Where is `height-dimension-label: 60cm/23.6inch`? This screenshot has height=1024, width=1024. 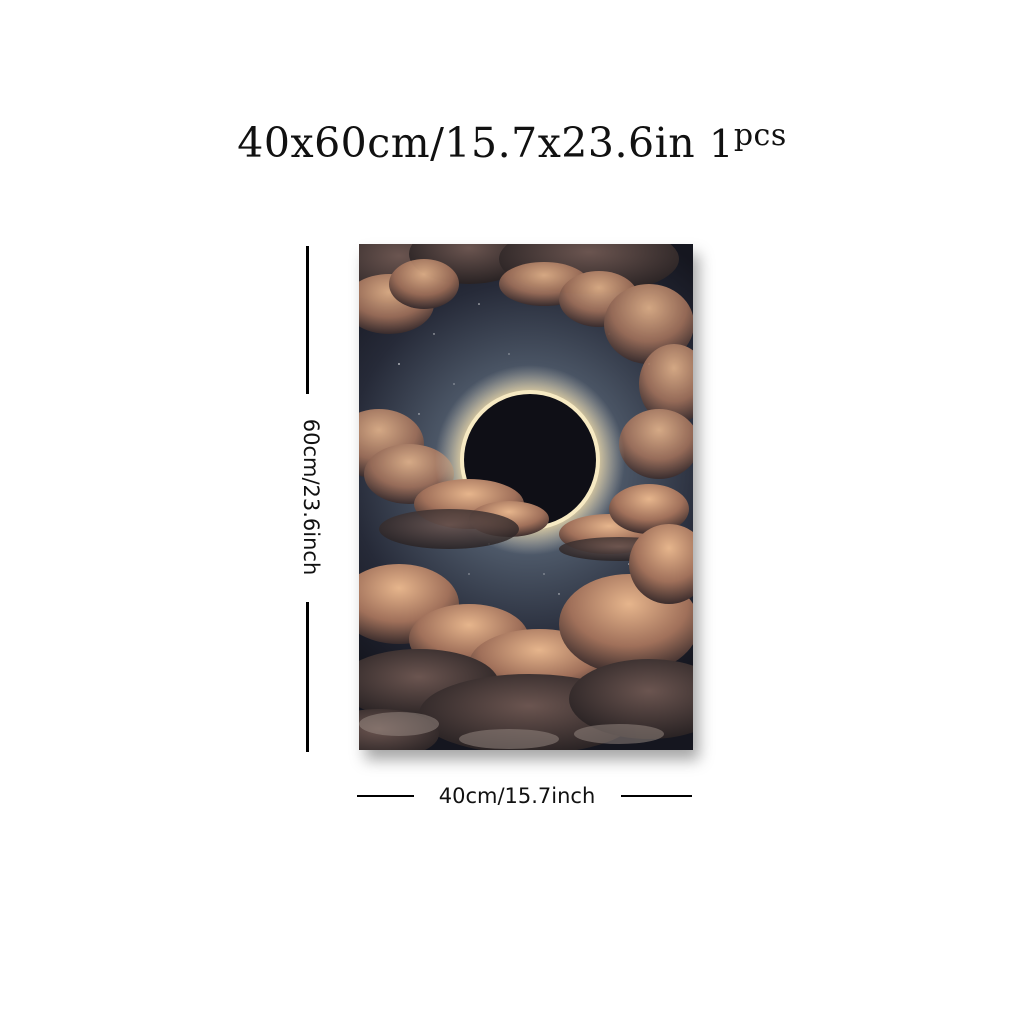 height-dimension-label: 60cm/23.6inch is located at coordinates (311, 497).